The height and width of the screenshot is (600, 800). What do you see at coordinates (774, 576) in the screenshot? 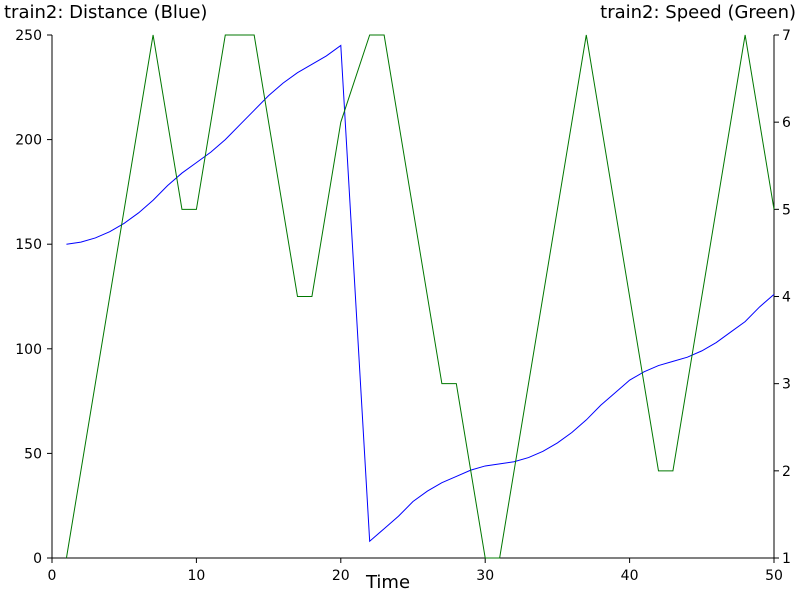
I see `x-tick-label: 50` at bounding box center [774, 576].